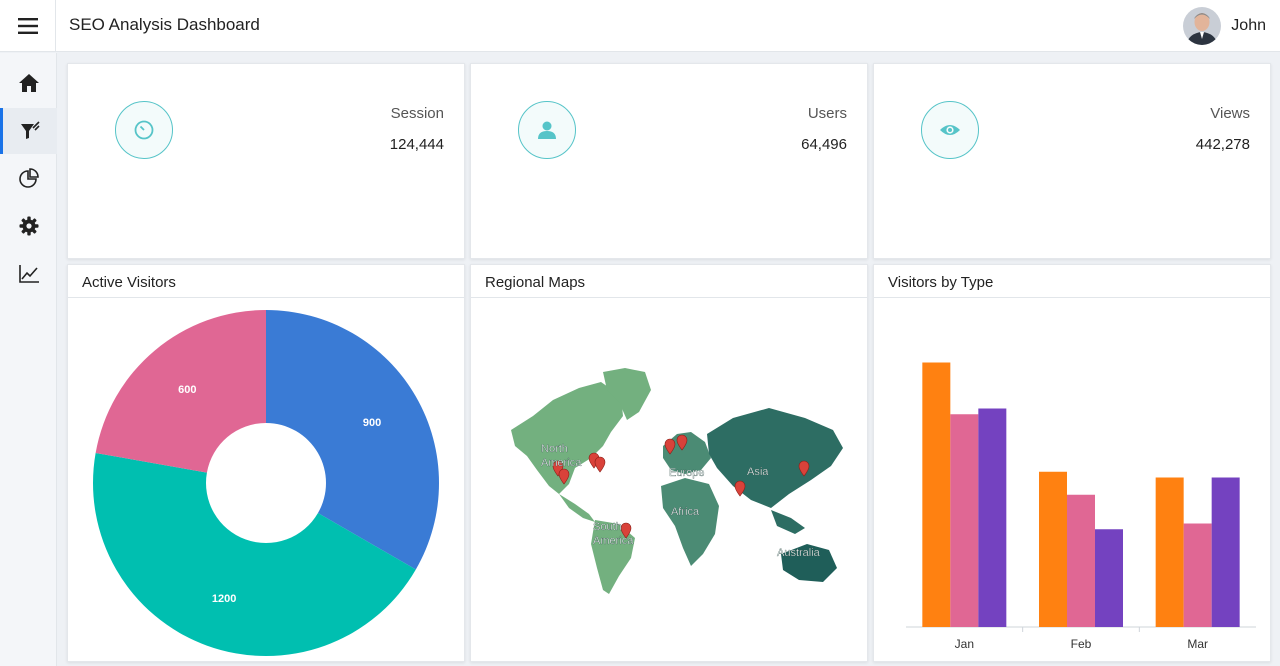 This screenshot has height=666, width=1280. What do you see at coordinates (640, 26) in the screenshot?
I see `top-bar: SEO Analysis Dashboard John` at bounding box center [640, 26].